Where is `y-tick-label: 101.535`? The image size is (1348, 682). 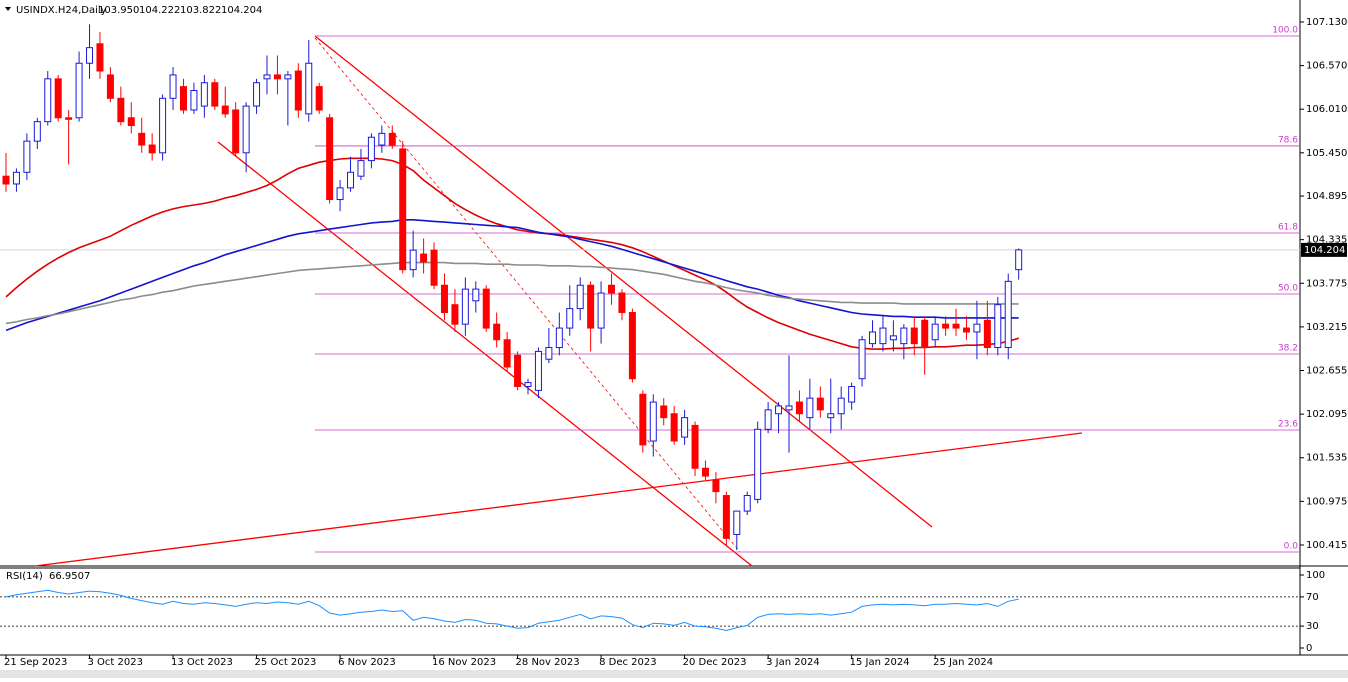 y-tick-label: 101.535 is located at coordinates (1326, 458).